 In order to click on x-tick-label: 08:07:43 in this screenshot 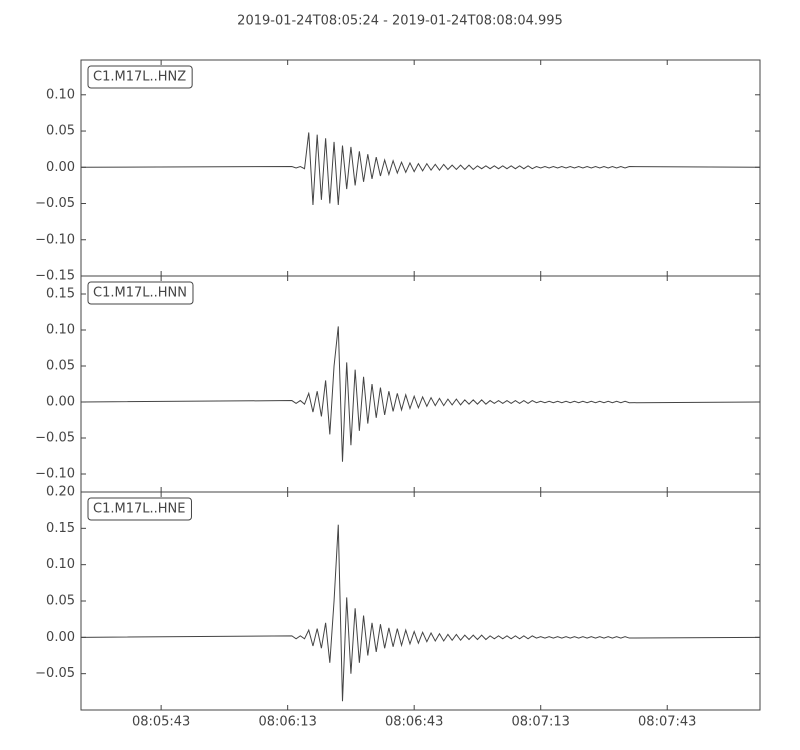, I will do `click(667, 722)`.